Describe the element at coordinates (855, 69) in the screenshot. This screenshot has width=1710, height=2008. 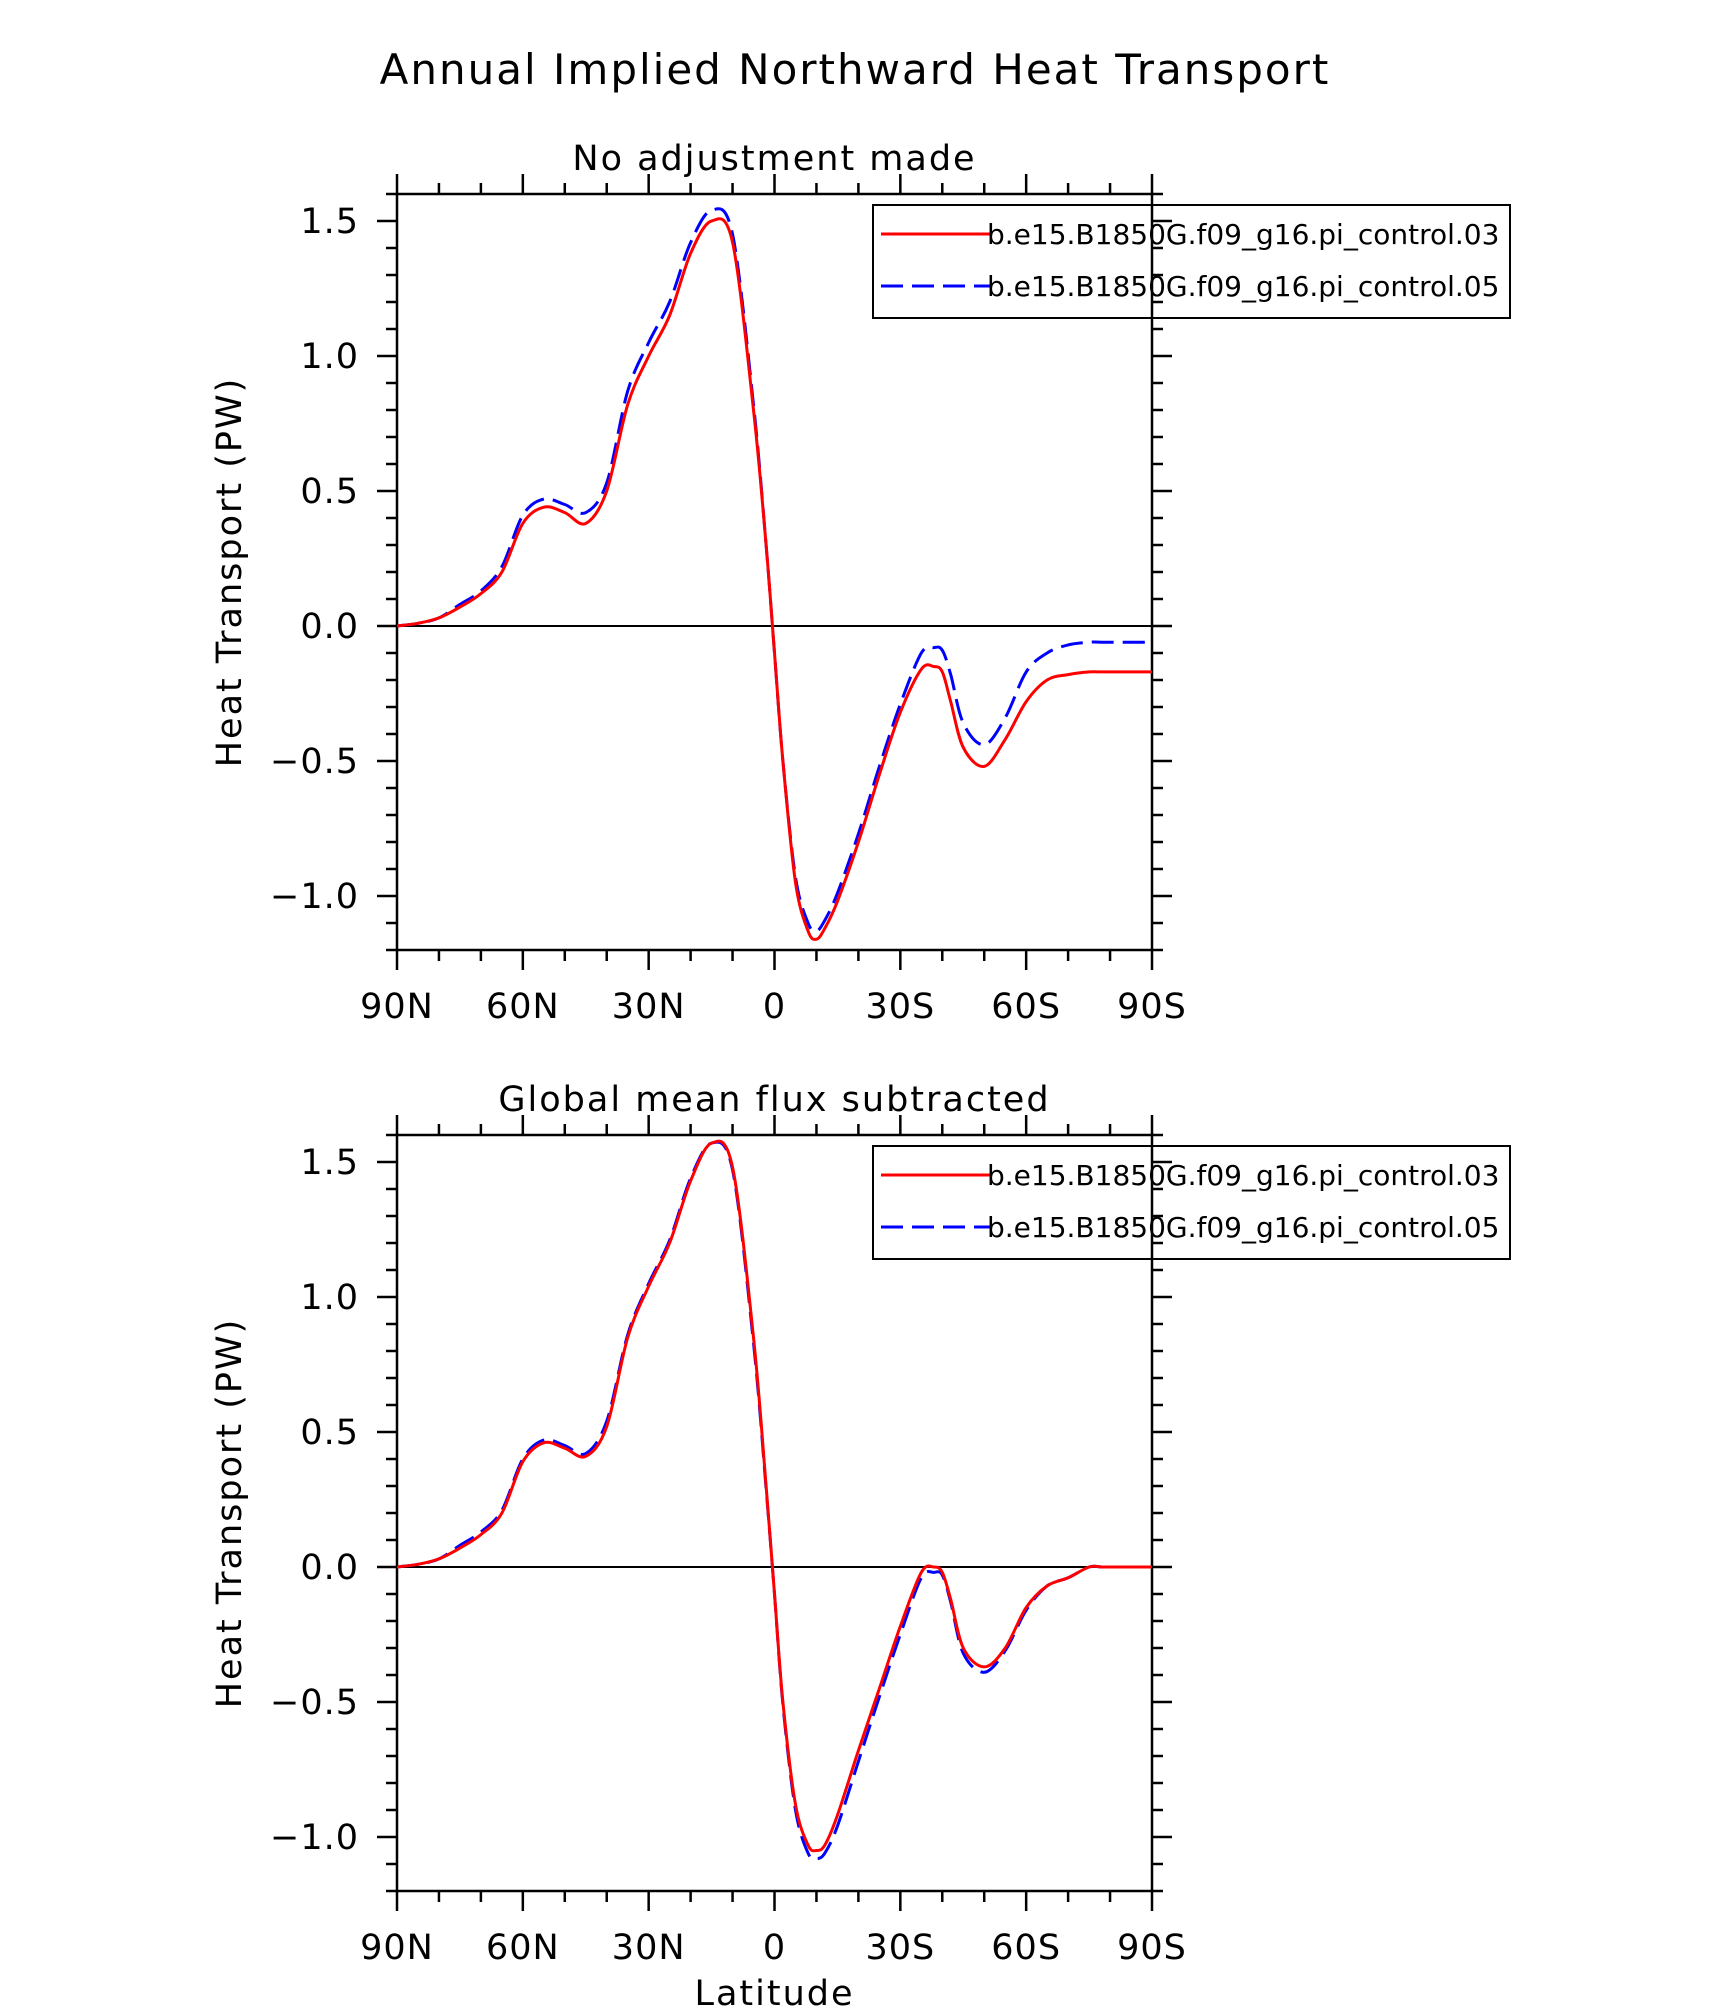
I see `figure-title: Annual Implied Northward Heat Transport` at that location.